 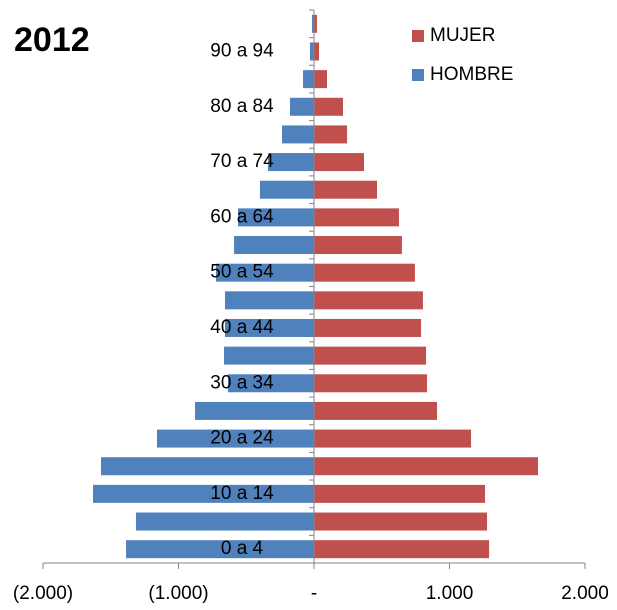 I want to click on y-tick-label: 80 a 84, so click(x=242, y=106).